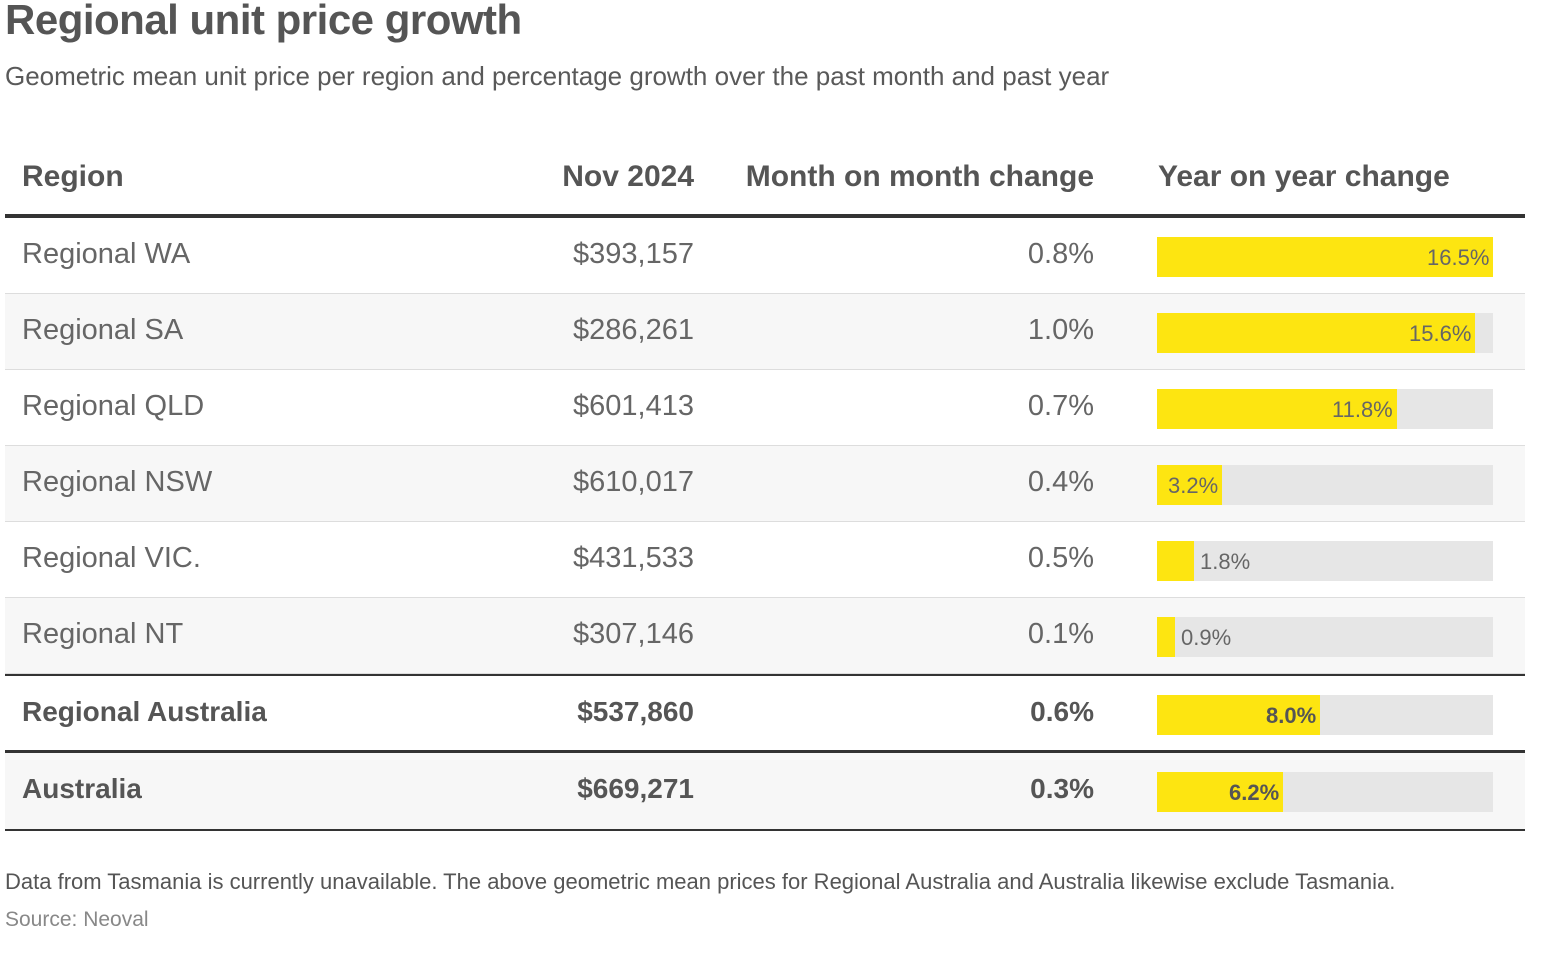 This screenshot has height=954, width=1545. Describe the element at coordinates (1362, 409) in the screenshot. I see `yoy-label: 11.8%` at that location.